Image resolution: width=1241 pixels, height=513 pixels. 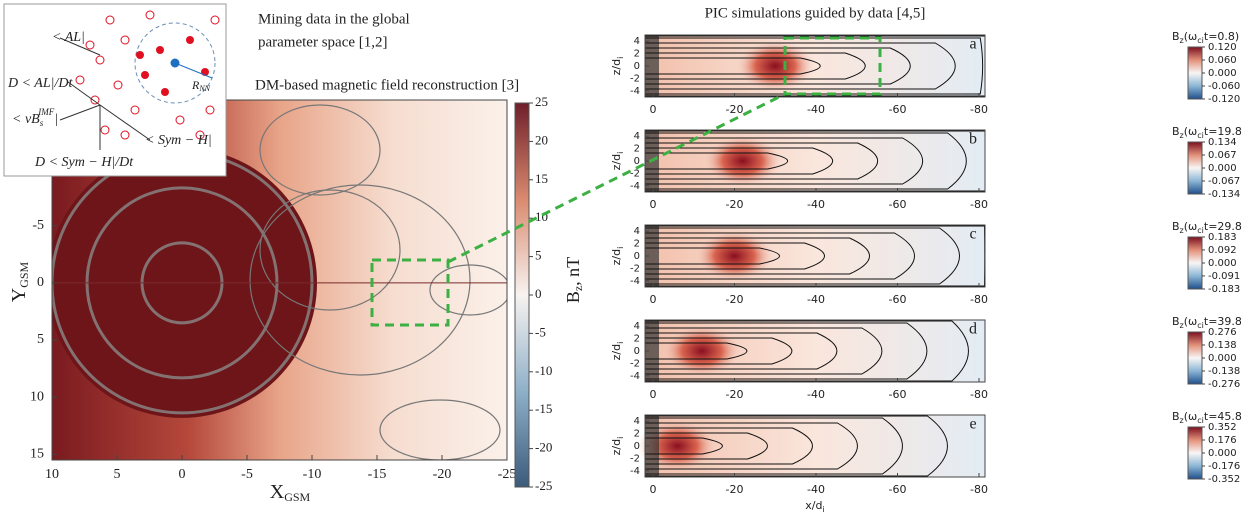 What do you see at coordinates (247, 474) in the screenshot?
I see `x-tick-label: -5` at bounding box center [247, 474].